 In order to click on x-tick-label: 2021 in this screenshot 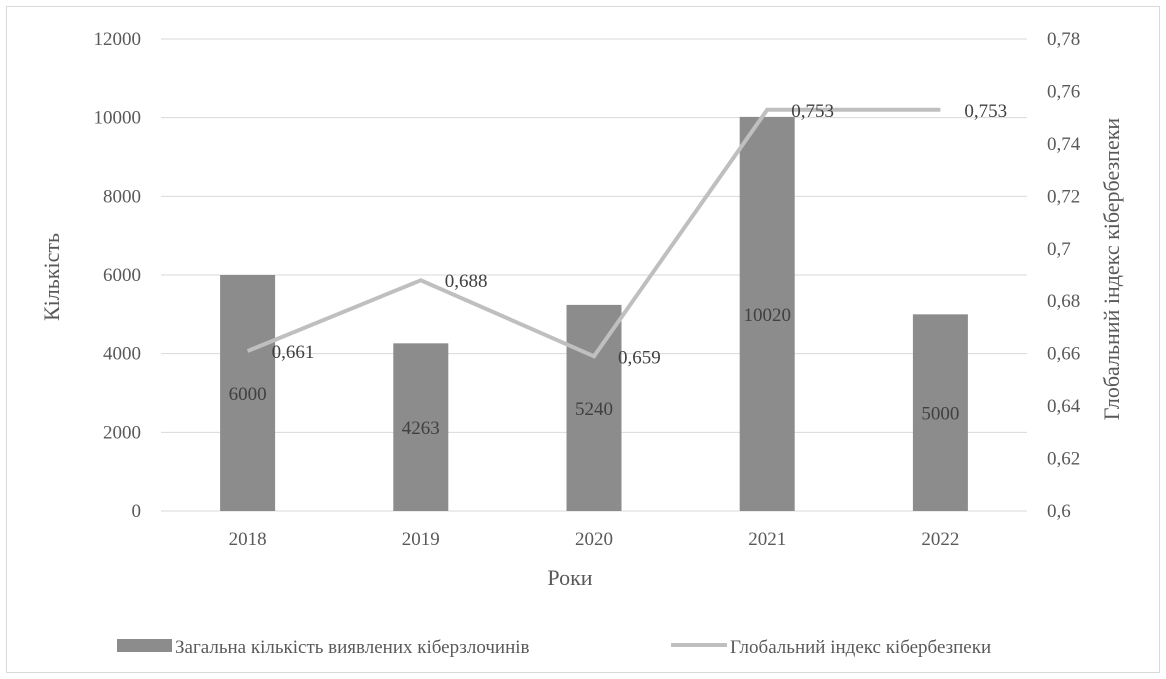, I will do `click(767, 539)`.